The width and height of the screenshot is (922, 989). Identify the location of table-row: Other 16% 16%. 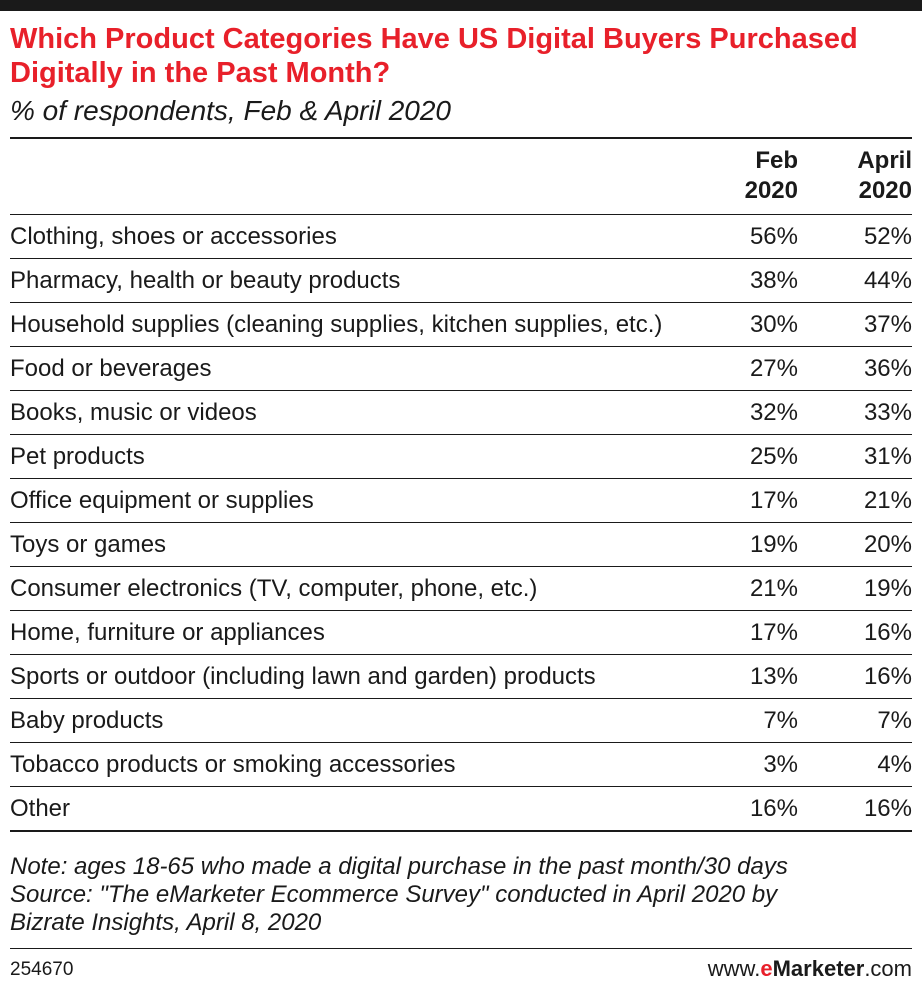
(461, 809).